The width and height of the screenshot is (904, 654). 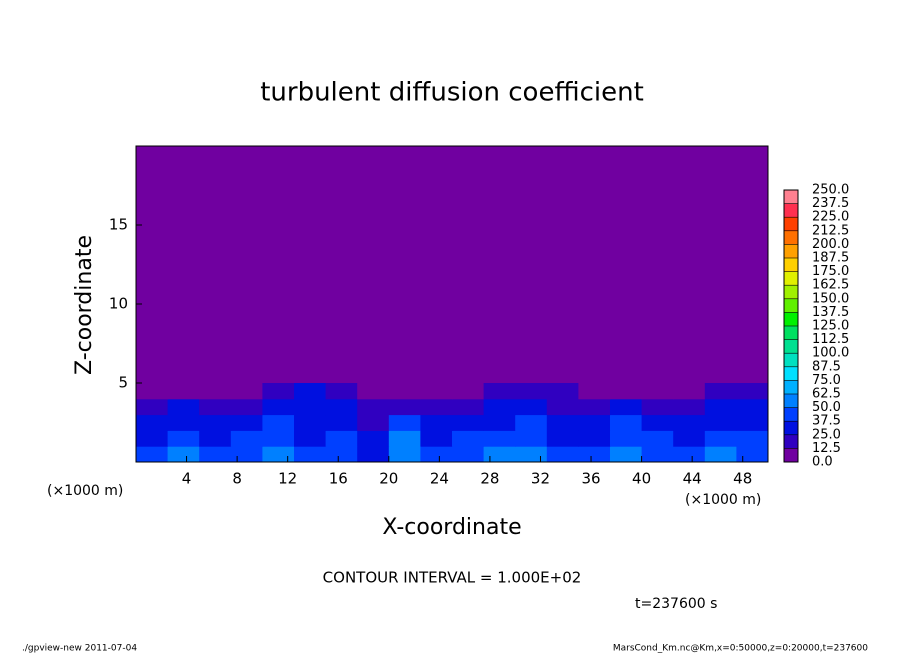 I want to click on colorbar-label: 225.0, so click(x=830, y=217).